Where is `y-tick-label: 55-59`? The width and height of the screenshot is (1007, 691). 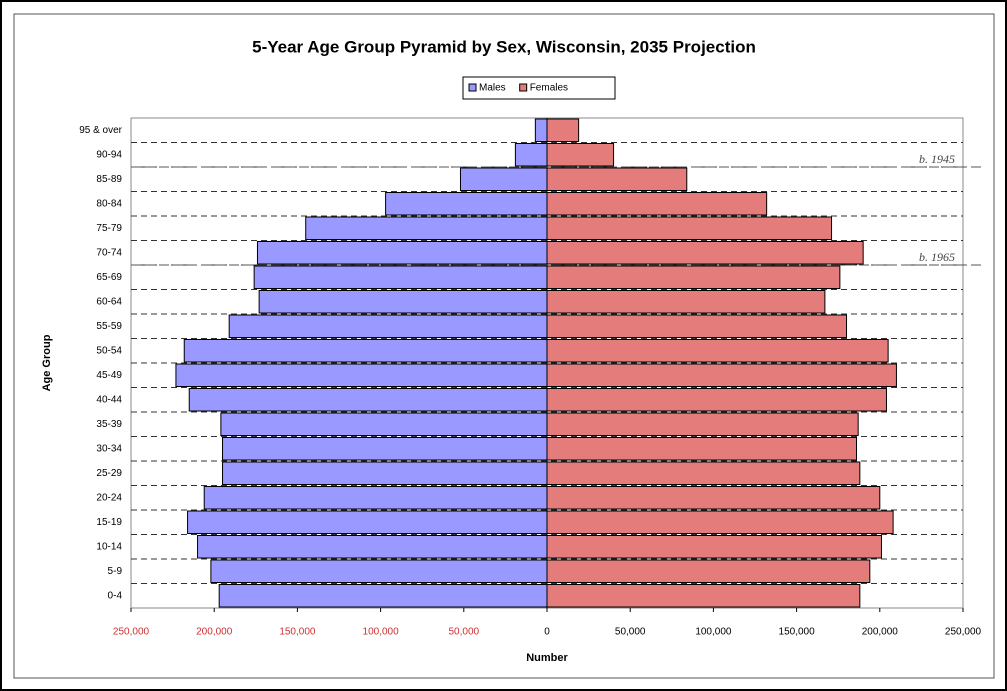 y-tick-label: 55-59 is located at coordinates (109, 326).